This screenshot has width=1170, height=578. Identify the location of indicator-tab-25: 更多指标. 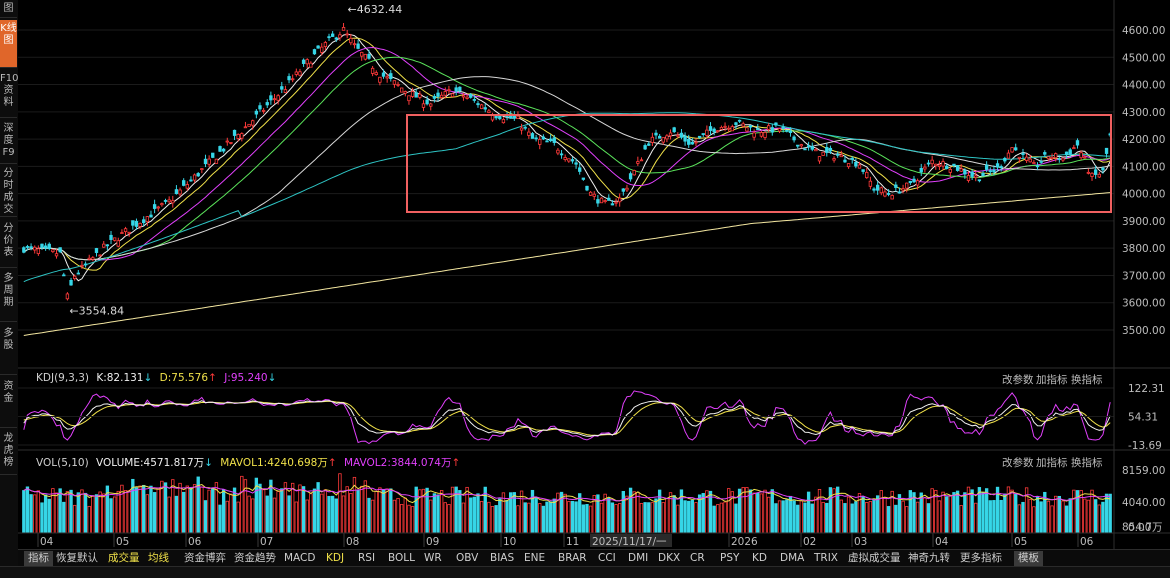
(981, 558).